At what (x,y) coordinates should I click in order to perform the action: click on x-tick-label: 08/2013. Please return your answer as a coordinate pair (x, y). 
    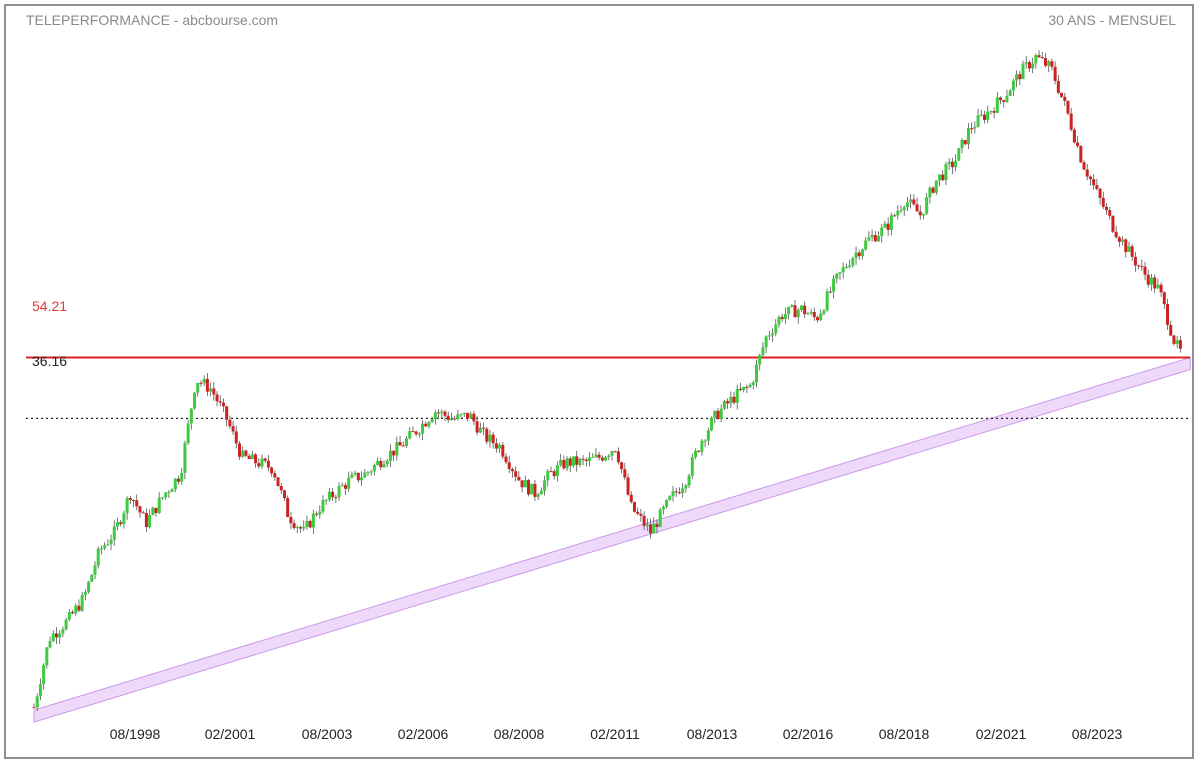
    Looking at the image, I should click on (712, 734).